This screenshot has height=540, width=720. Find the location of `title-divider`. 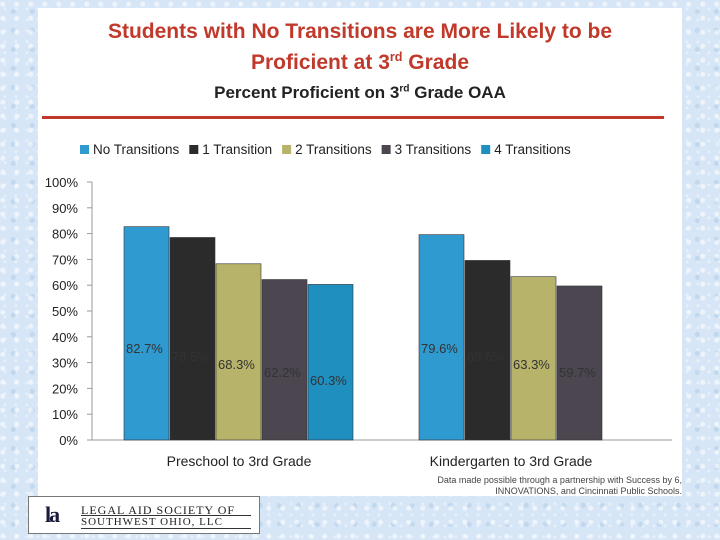

title-divider is located at coordinates (353, 117).